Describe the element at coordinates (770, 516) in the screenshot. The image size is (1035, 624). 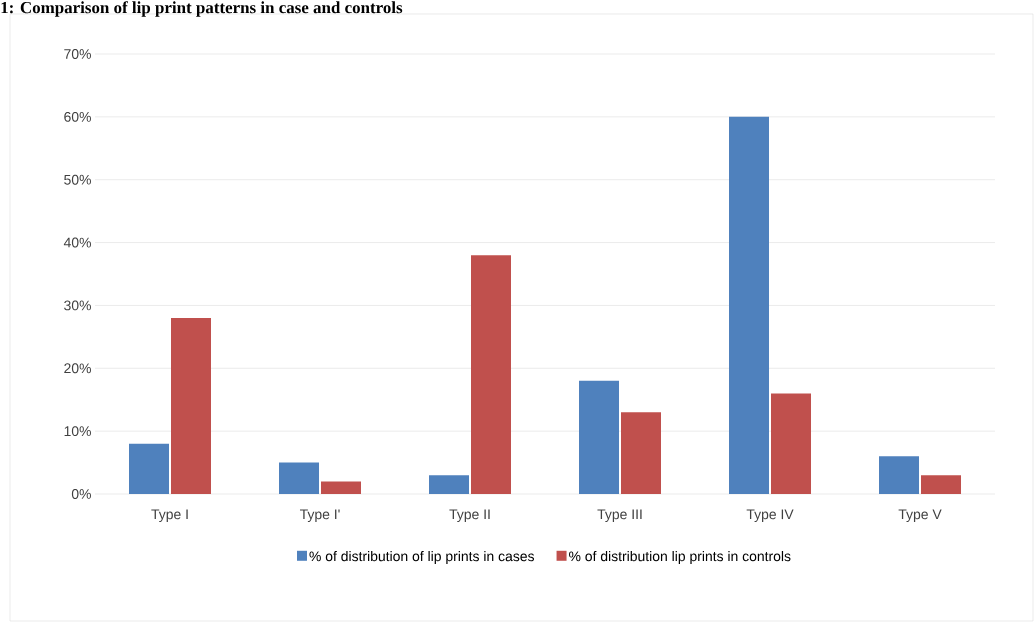
I see `x-tick-label: Type IV` at that location.